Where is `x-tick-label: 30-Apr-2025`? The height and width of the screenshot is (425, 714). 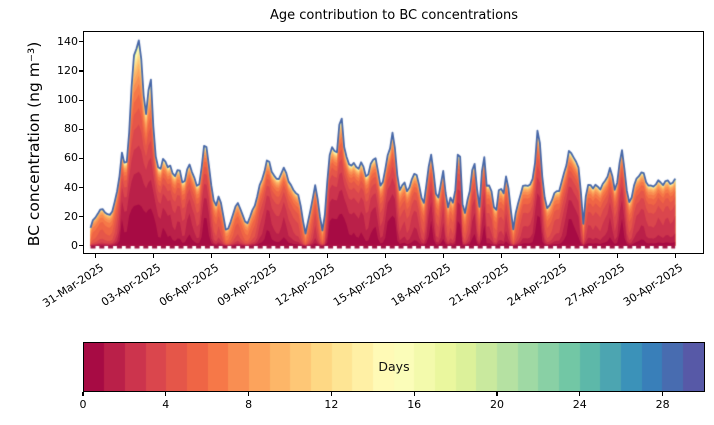 x-tick-label: 30-Apr-2025 is located at coordinates (653, 285).